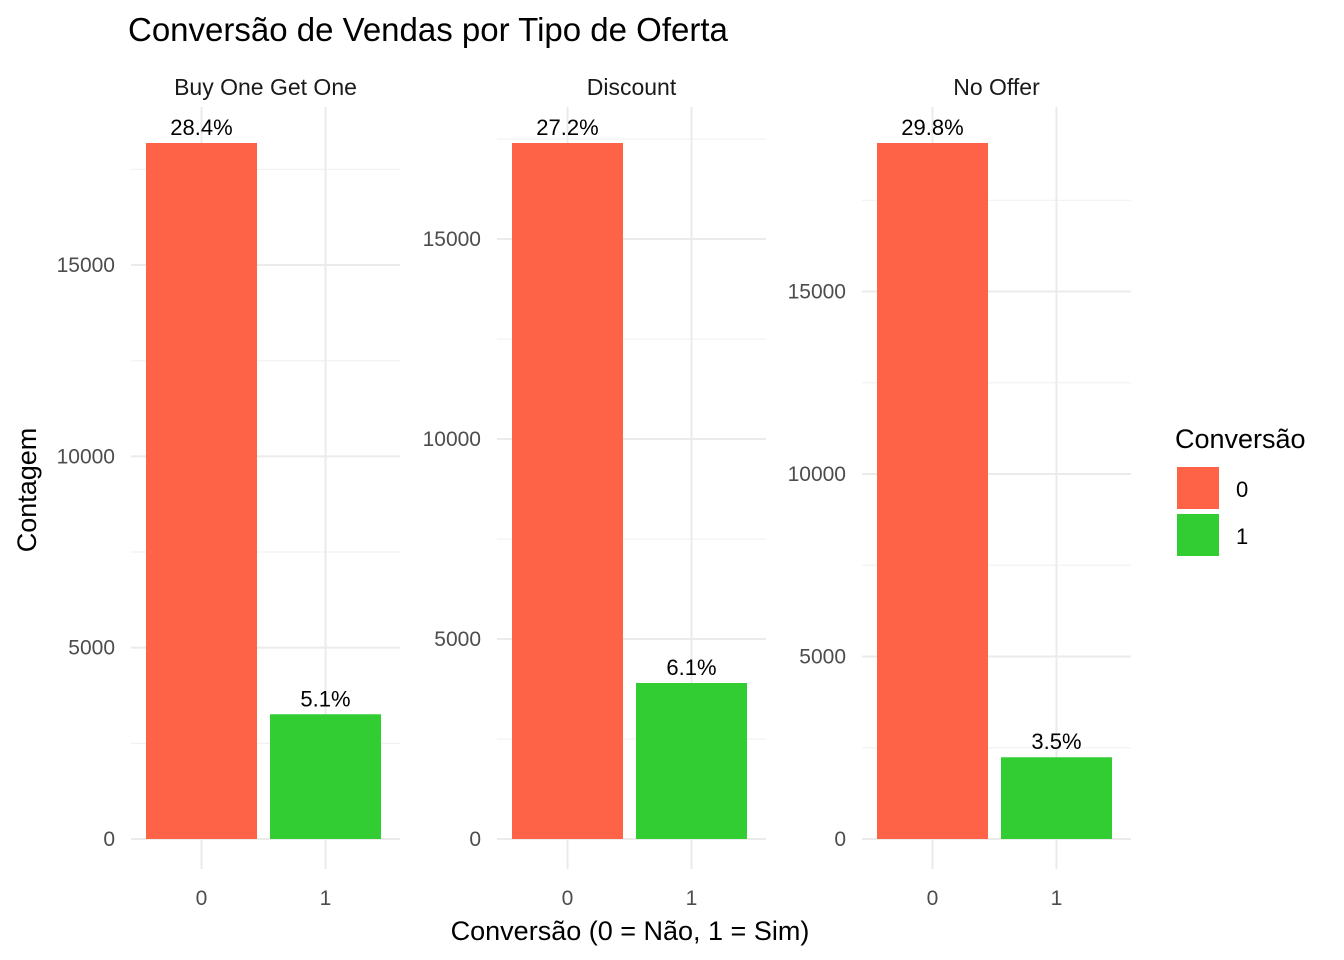 The image size is (1344, 960). Describe the element at coordinates (1240, 439) in the screenshot. I see `legend-title: Conversão` at that location.